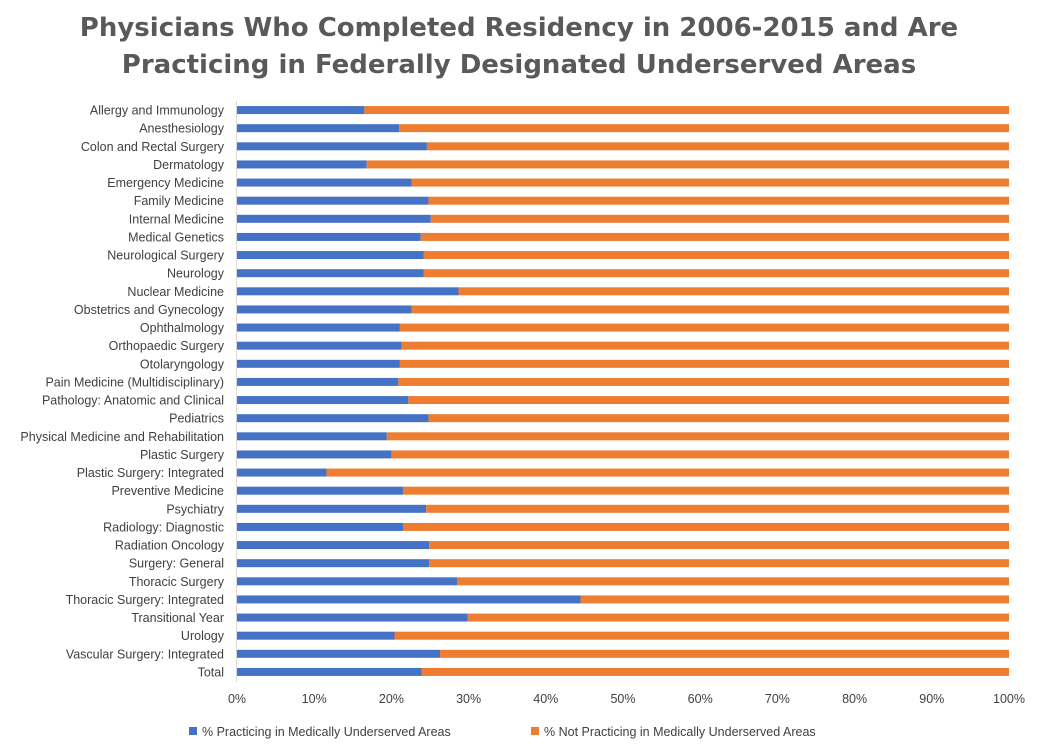  What do you see at coordinates (182, 455) in the screenshot?
I see `category-label: Plastic Surgery` at bounding box center [182, 455].